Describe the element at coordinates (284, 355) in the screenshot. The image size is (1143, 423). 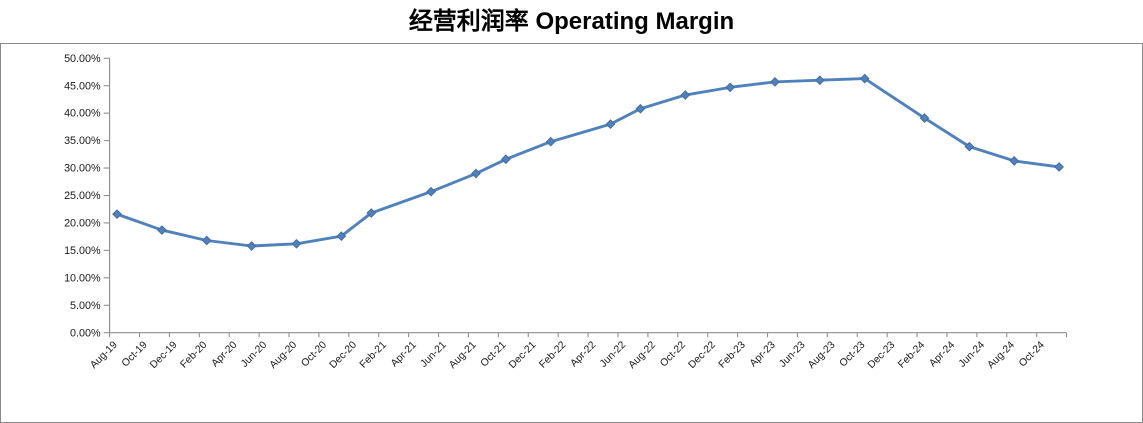
I see `x-axis-tick-label: Aug-20` at that location.